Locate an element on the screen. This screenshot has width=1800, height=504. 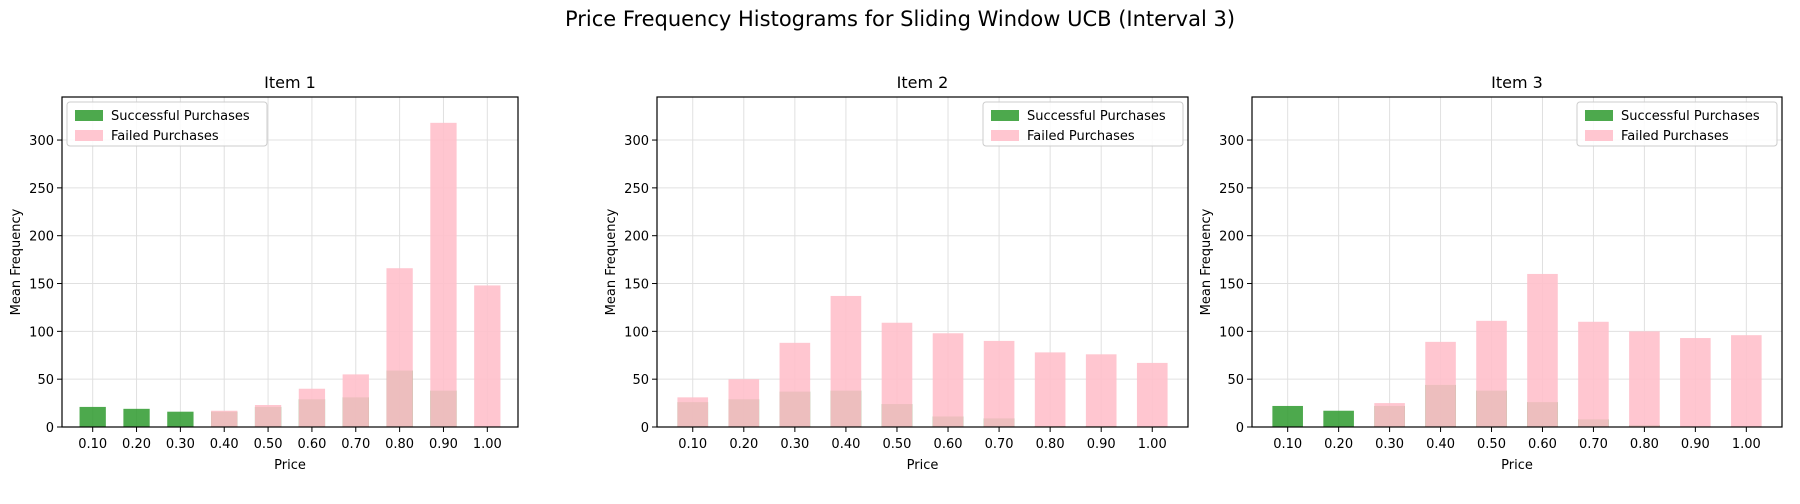
y-tick-label: 150 is located at coordinates (636, 285).